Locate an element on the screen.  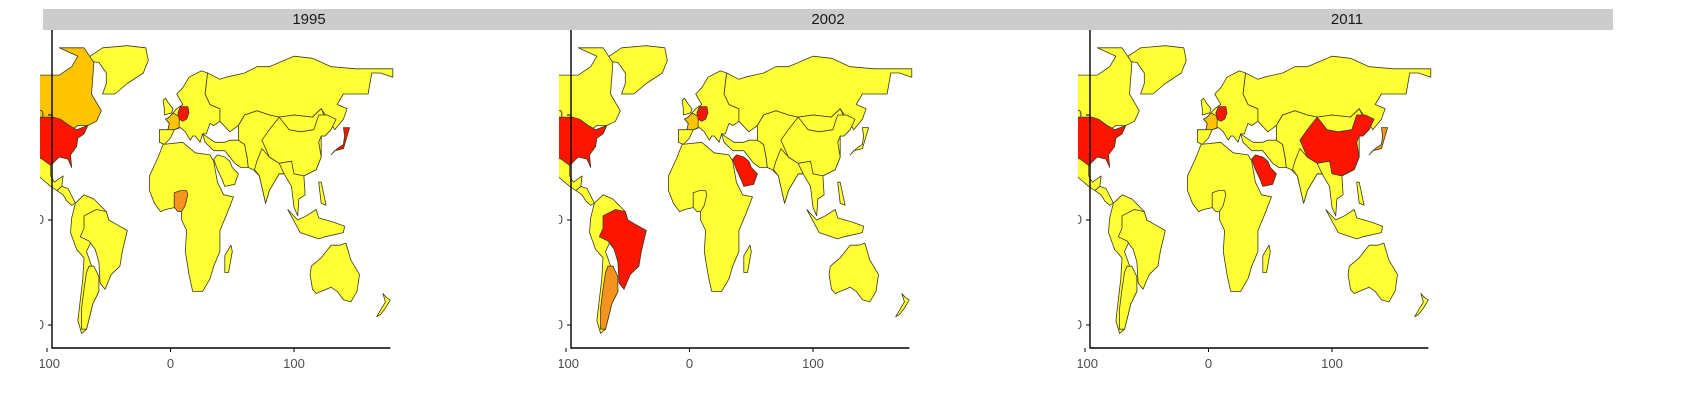
facet-strip-year: 2002 is located at coordinates (828, 19).